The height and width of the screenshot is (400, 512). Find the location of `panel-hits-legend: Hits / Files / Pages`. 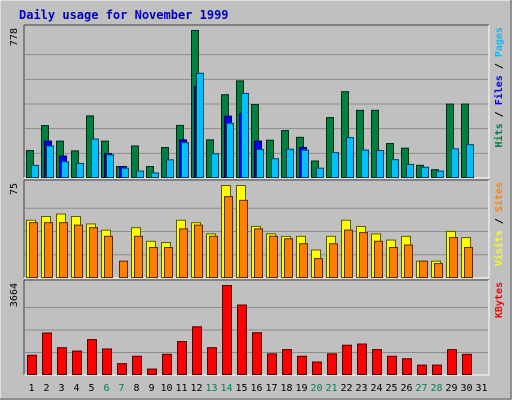

panel-hits-legend: Hits / Files / Pages is located at coordinates (499, 87).